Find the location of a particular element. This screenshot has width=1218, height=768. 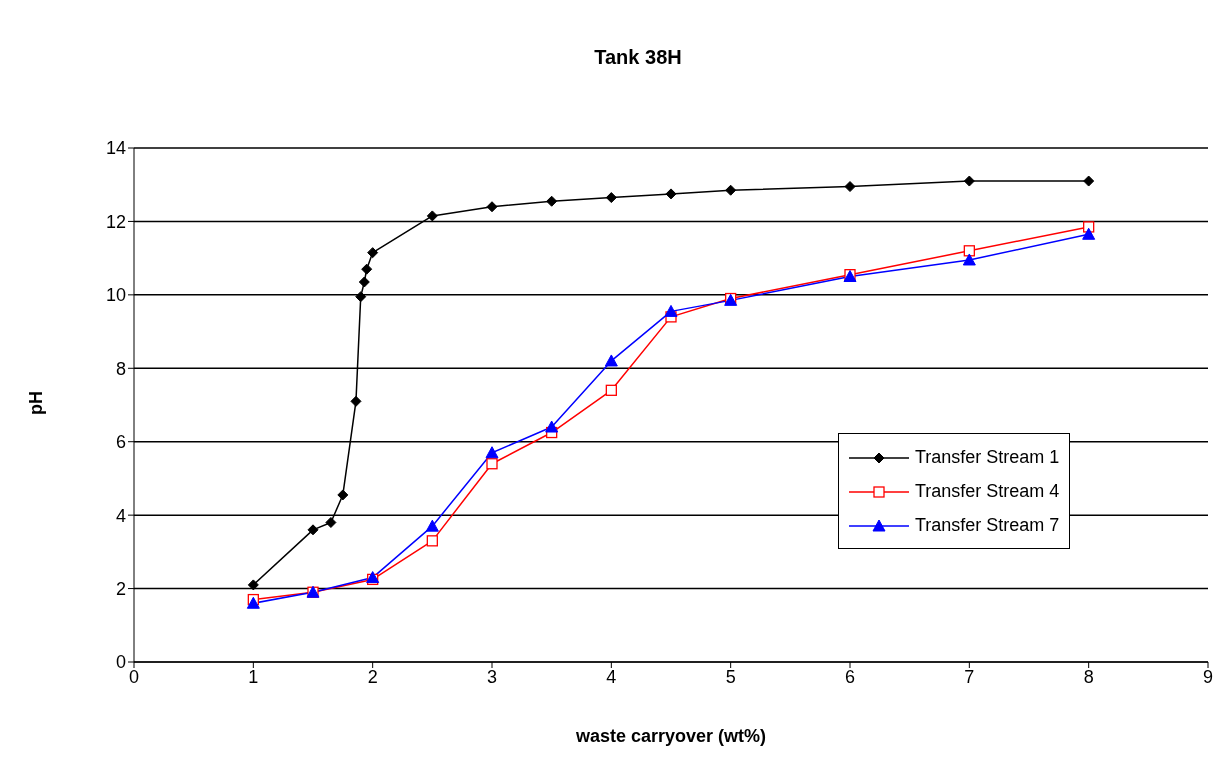

x-tick-label: 3 is located at coordinates (492, 676).